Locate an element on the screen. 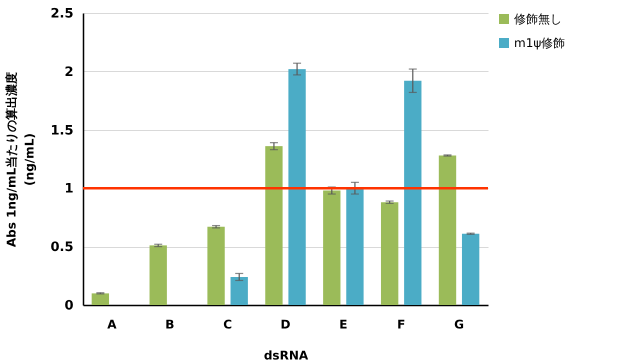 The image size is (635, 363). legend-label: m1ψ修飾 is located at coordinates (540, 43).